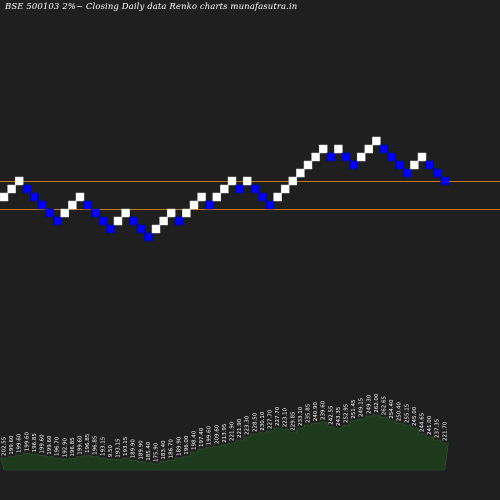  Describe the element at coordinates (65, 447) in the screenshot. I see `volume-label: 192.90` at that location.